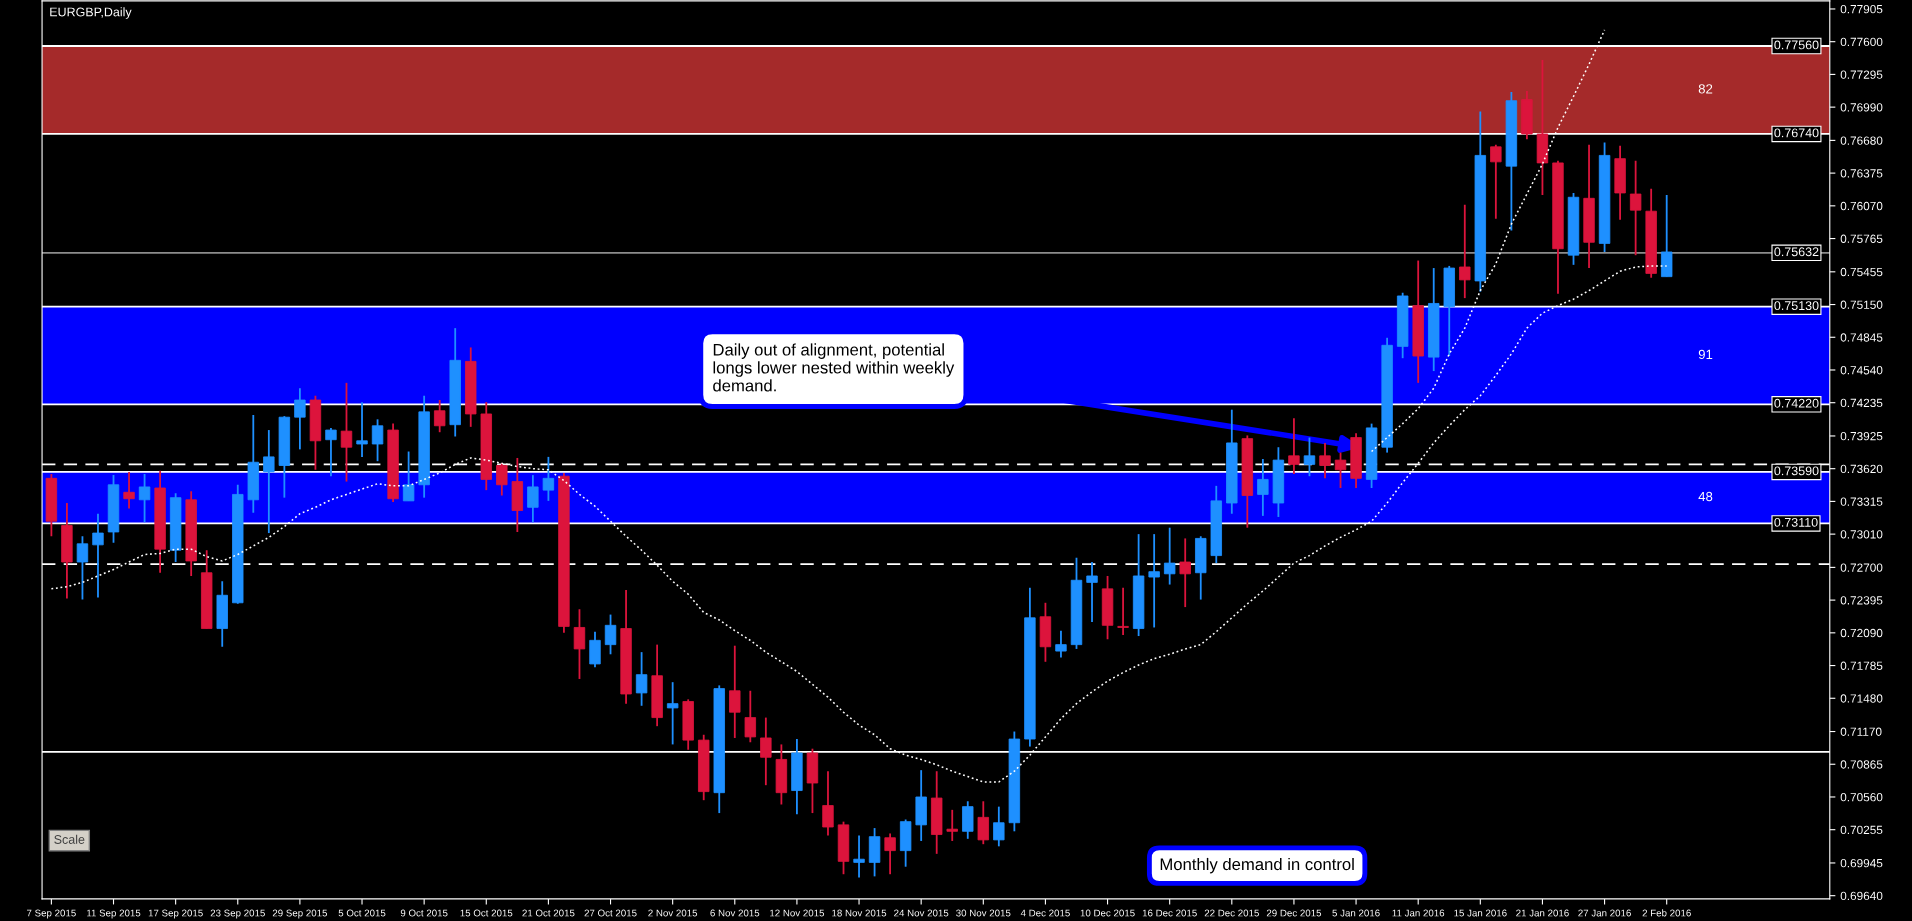 This screenshot has width=1912, height=921. Describe the element at coordinates (1045, 913) in the screenshot. I see `x-tick-label: 4 Dec 2015` at that location.